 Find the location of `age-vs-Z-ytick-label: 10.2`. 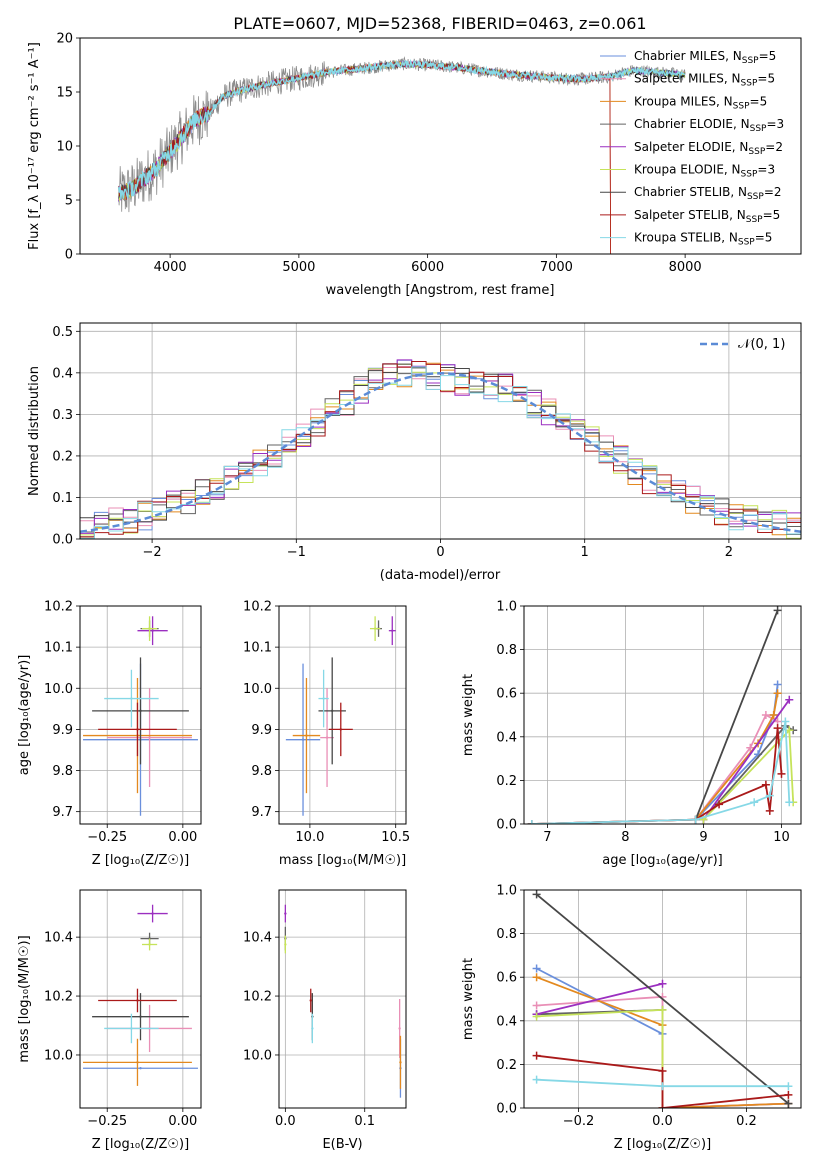

age-vs-Z-ytick-label: 10.2 is located at coordinates (58, 607).